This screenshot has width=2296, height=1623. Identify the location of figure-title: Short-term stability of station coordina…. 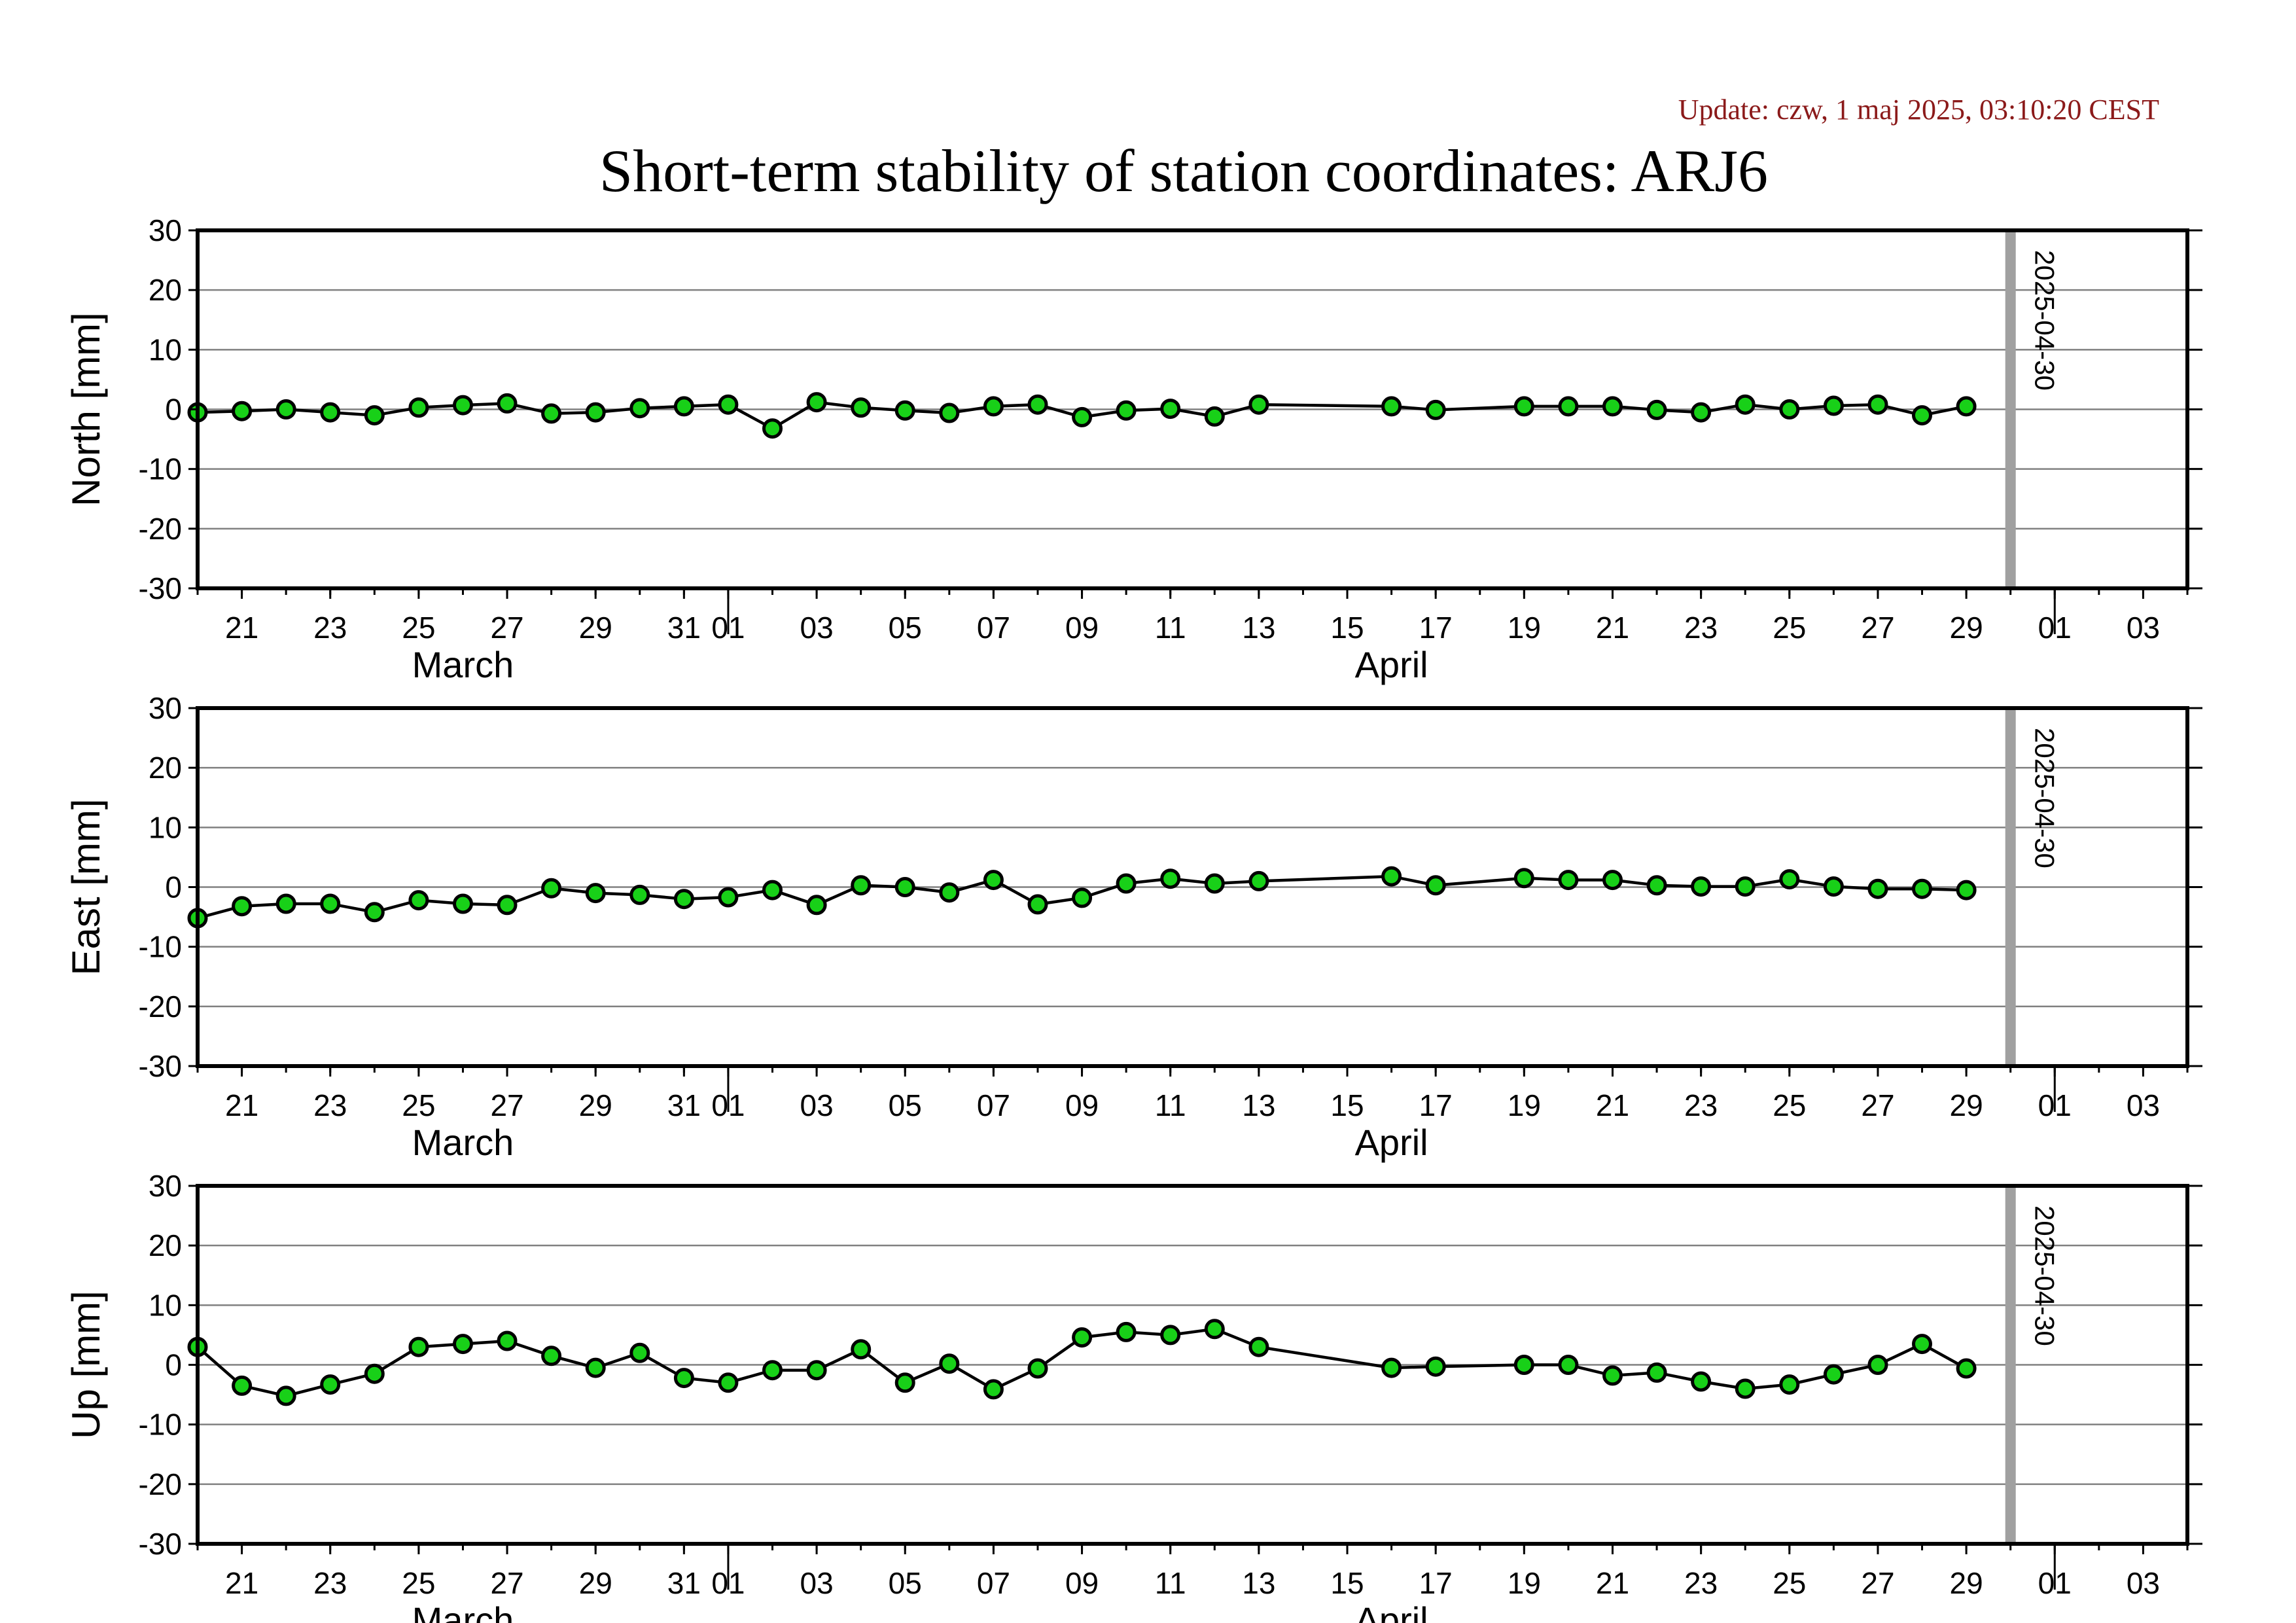
(1184, 171).